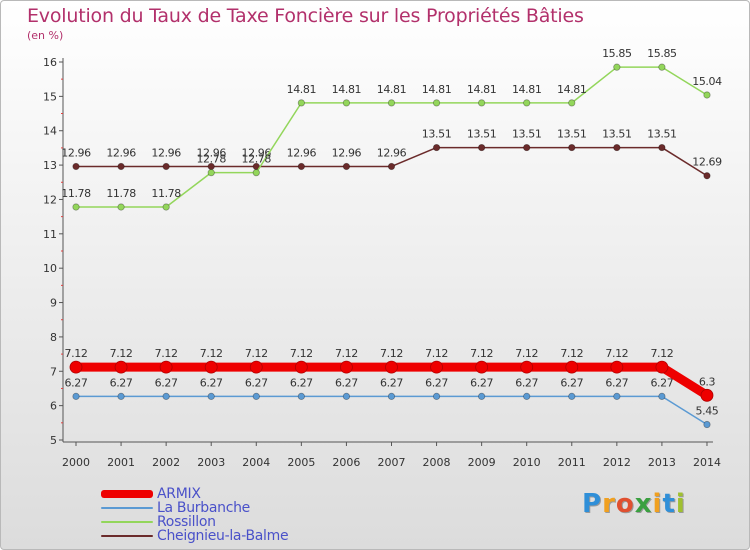 The image size is (750, 550). I want to click on logo-letter: i, so click(680, 504).